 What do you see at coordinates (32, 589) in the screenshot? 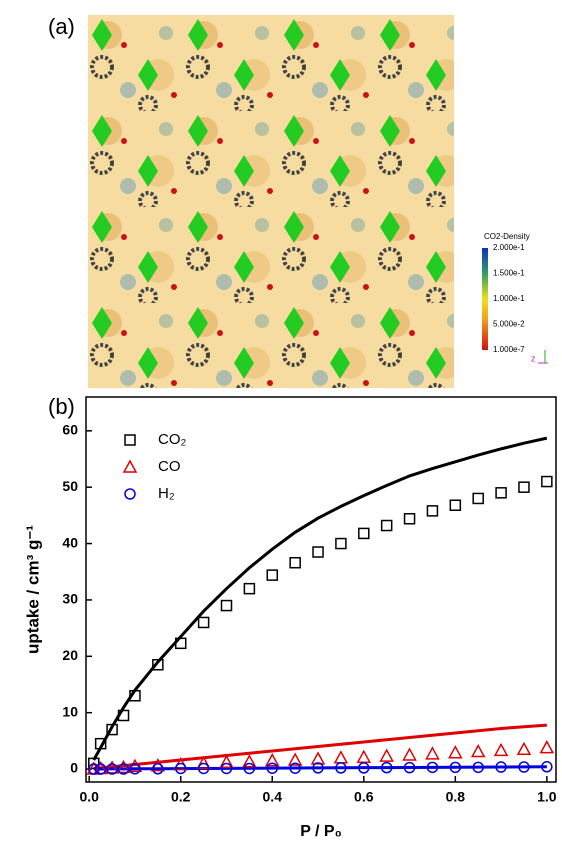
I see `y-axis-label: uptake / cm³ g⁻¹` at bounding box center [32, 589].